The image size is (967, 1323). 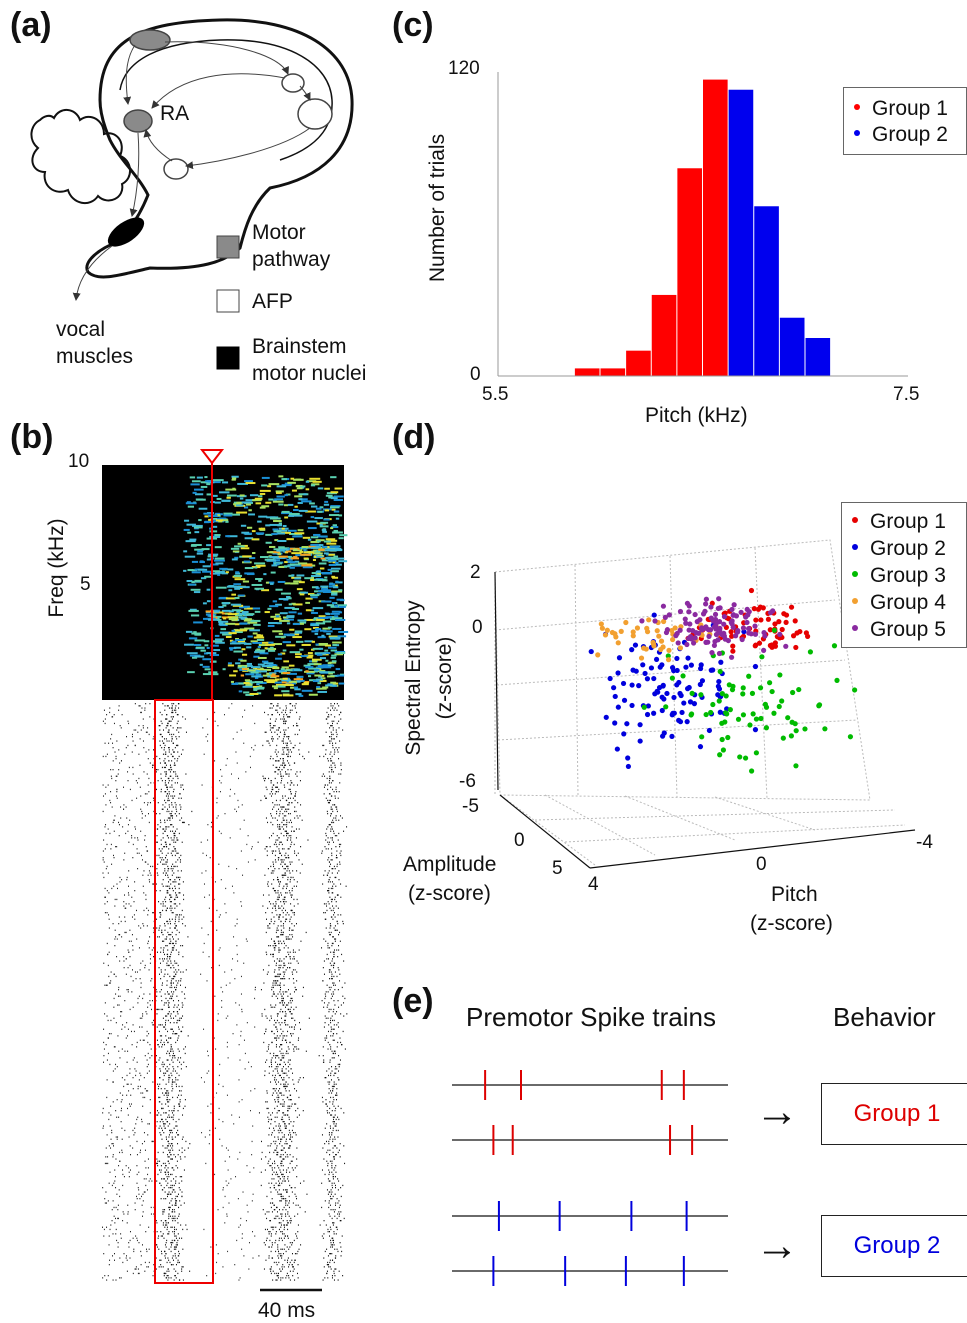 I want to click on amp-label-2: (z-score), so click(x=449, y=893).